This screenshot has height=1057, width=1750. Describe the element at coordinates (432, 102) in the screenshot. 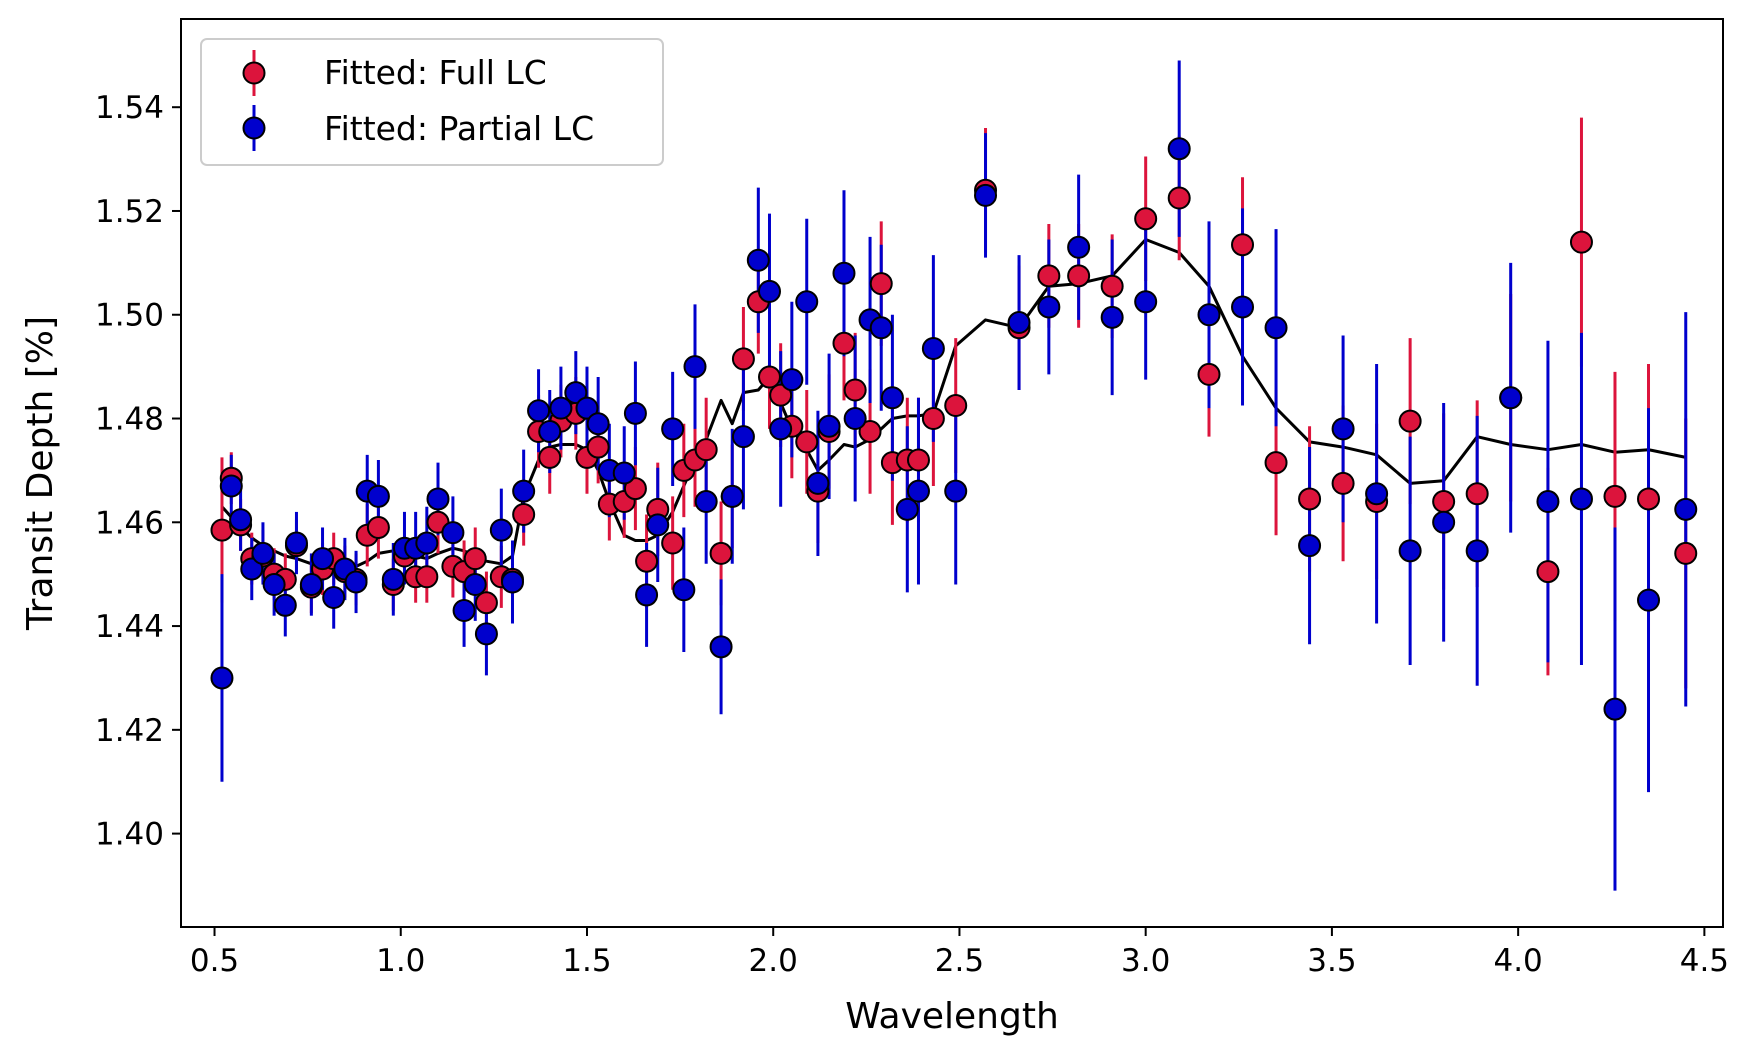

I see `legend-box` at that location.